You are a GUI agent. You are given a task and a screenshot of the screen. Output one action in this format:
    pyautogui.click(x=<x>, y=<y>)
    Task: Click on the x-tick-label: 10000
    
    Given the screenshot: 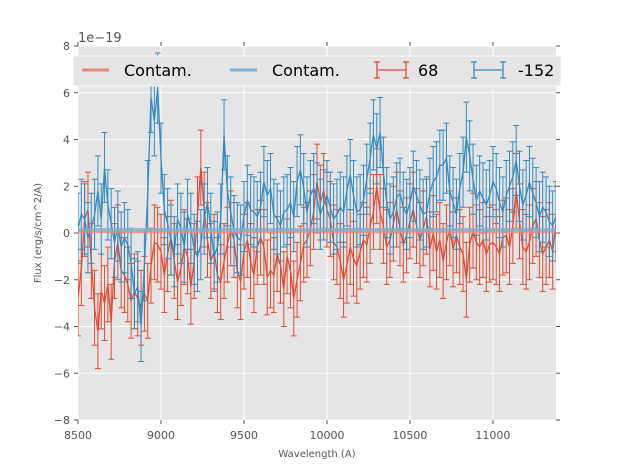 What is the action you would take?
    pyautogui.click(x=326, y=435)
    